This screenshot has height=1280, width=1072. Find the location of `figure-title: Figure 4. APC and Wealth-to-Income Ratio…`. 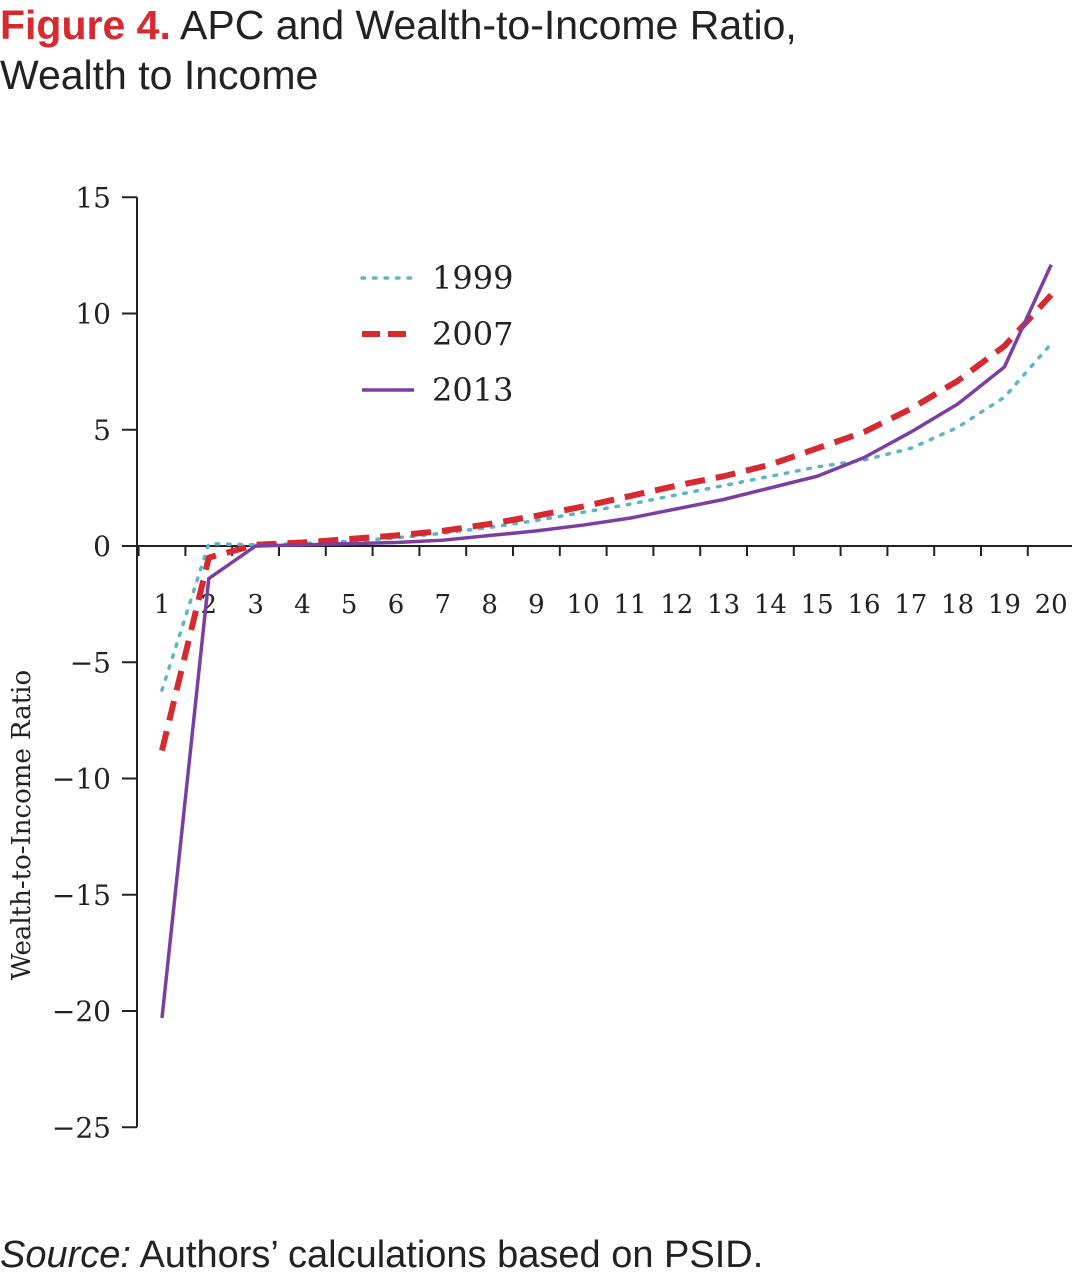

figure-title: Figure 4. APC and Wealth-to-Income Ratio… is located at coordinates (536, 50).